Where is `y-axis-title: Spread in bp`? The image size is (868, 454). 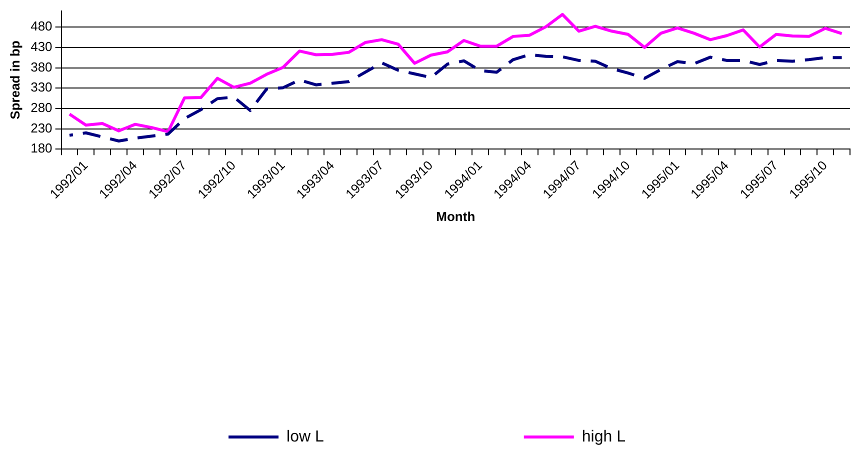 y-axis-title: Spread in bp is located at coordinates (14, 80).